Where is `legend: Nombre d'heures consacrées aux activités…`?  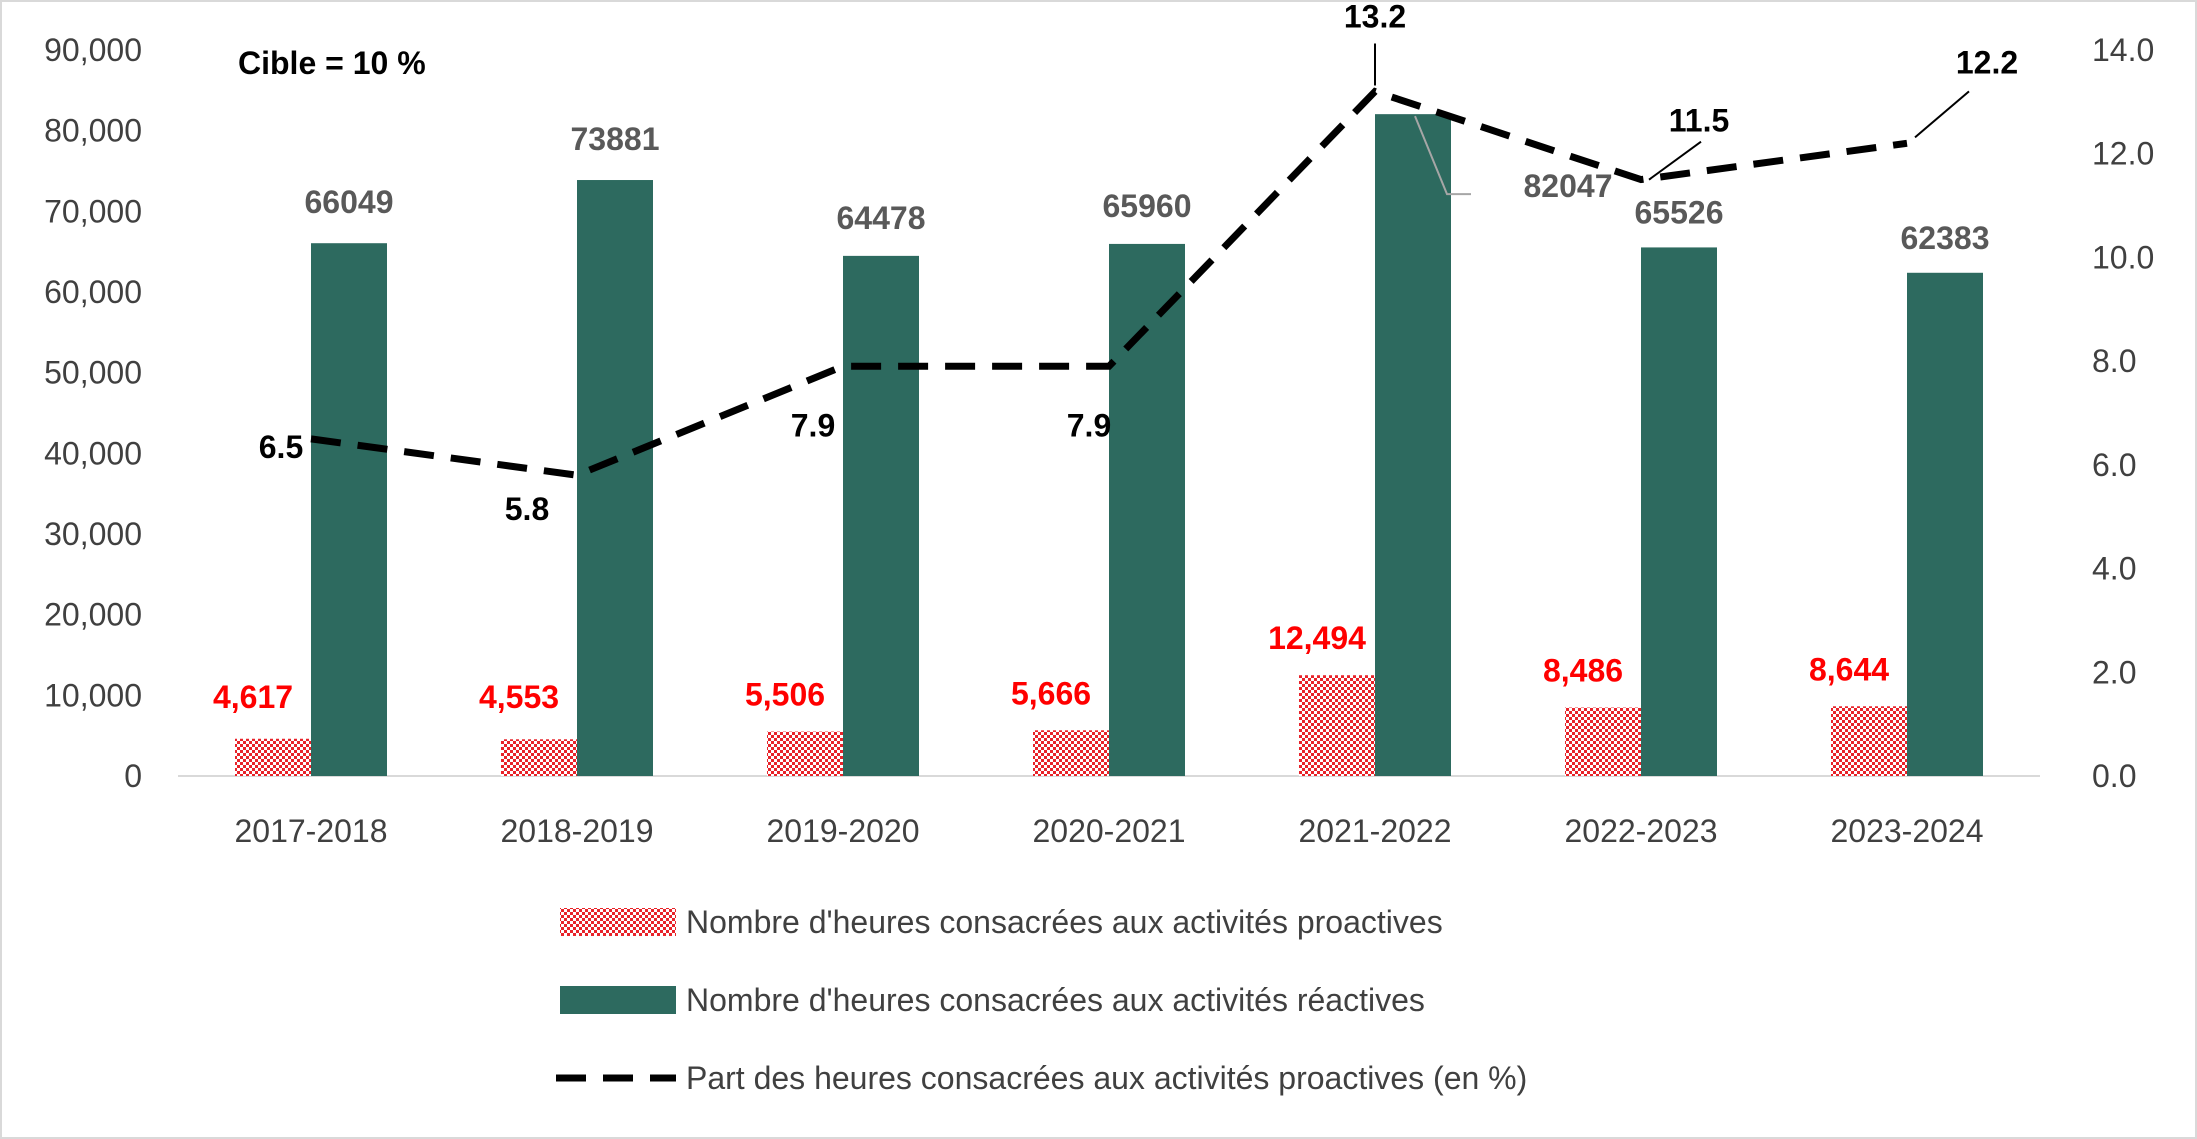
legend: Nombre d'heures consacrées aux activités… is located at coordinates (1041, 1000).